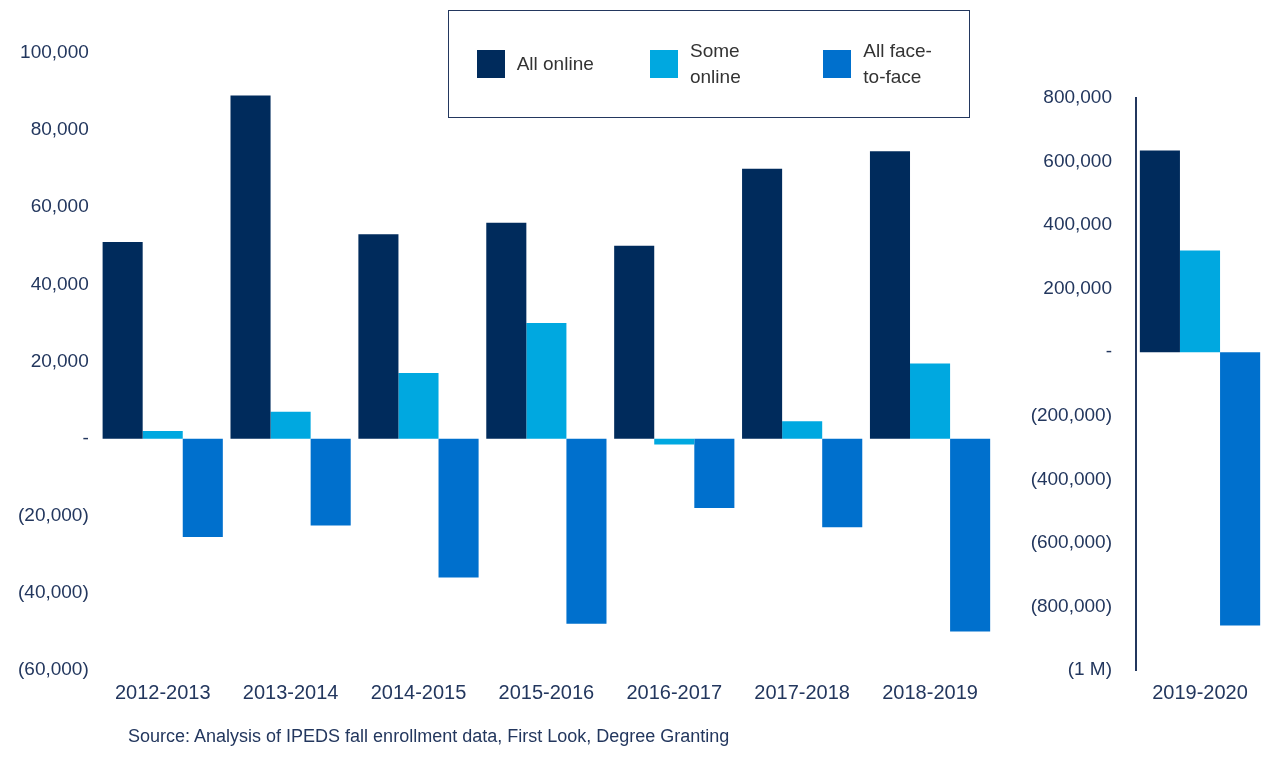  What do you see at coordinates (1077, 287) in the screenshot?
I see `y-tick-label: 200,000` at bounding box center [1077, 287].